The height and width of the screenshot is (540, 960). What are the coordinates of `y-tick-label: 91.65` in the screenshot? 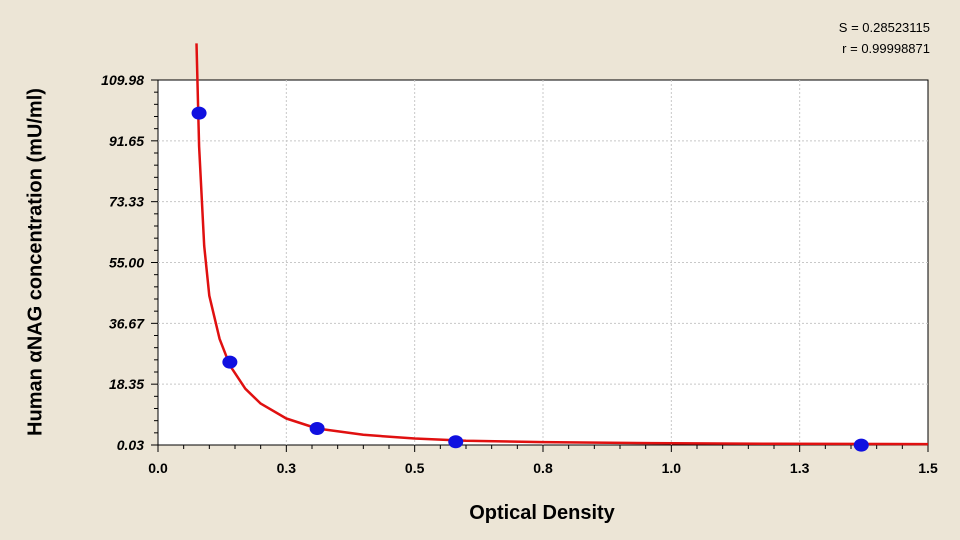 It's located at (126, 141).